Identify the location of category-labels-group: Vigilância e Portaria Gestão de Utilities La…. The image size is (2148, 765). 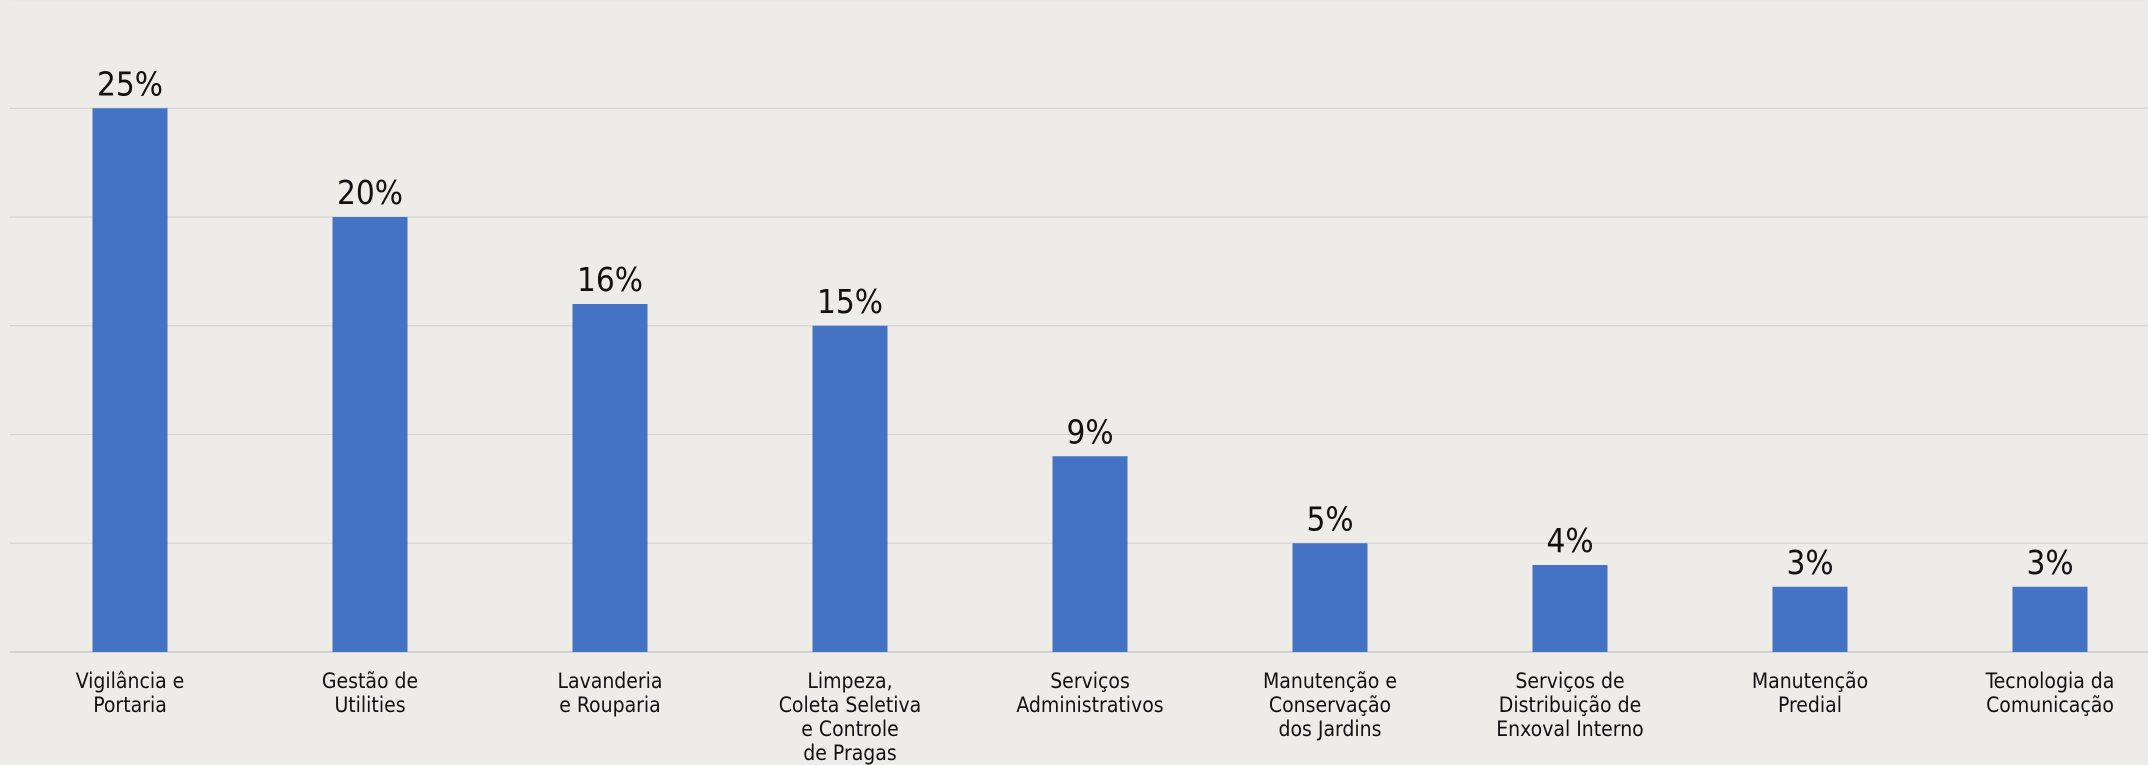
(1095, 717).